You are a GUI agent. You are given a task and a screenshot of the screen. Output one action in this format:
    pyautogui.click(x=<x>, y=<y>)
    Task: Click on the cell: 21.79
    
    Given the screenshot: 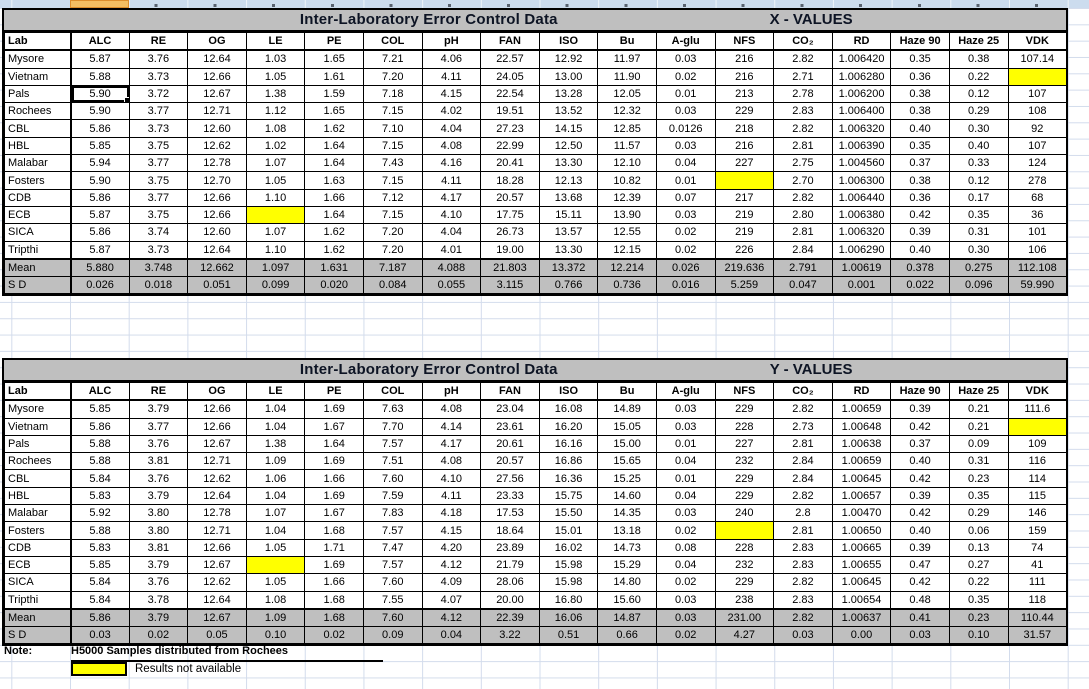 What is the action you would take?
    pyautogui.click(x=510, y=565)
    